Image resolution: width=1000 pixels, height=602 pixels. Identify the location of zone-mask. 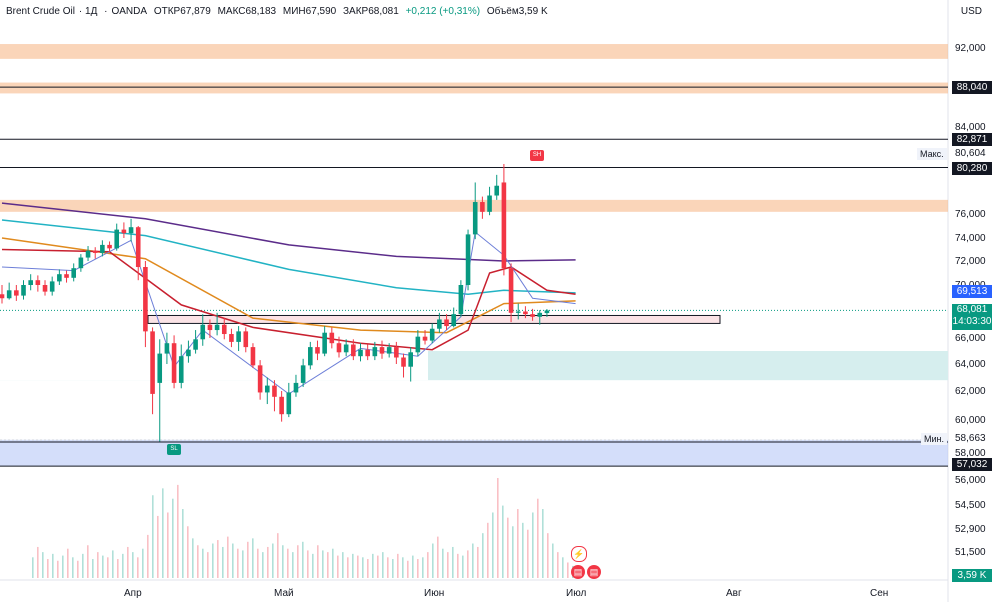
(214, 366).